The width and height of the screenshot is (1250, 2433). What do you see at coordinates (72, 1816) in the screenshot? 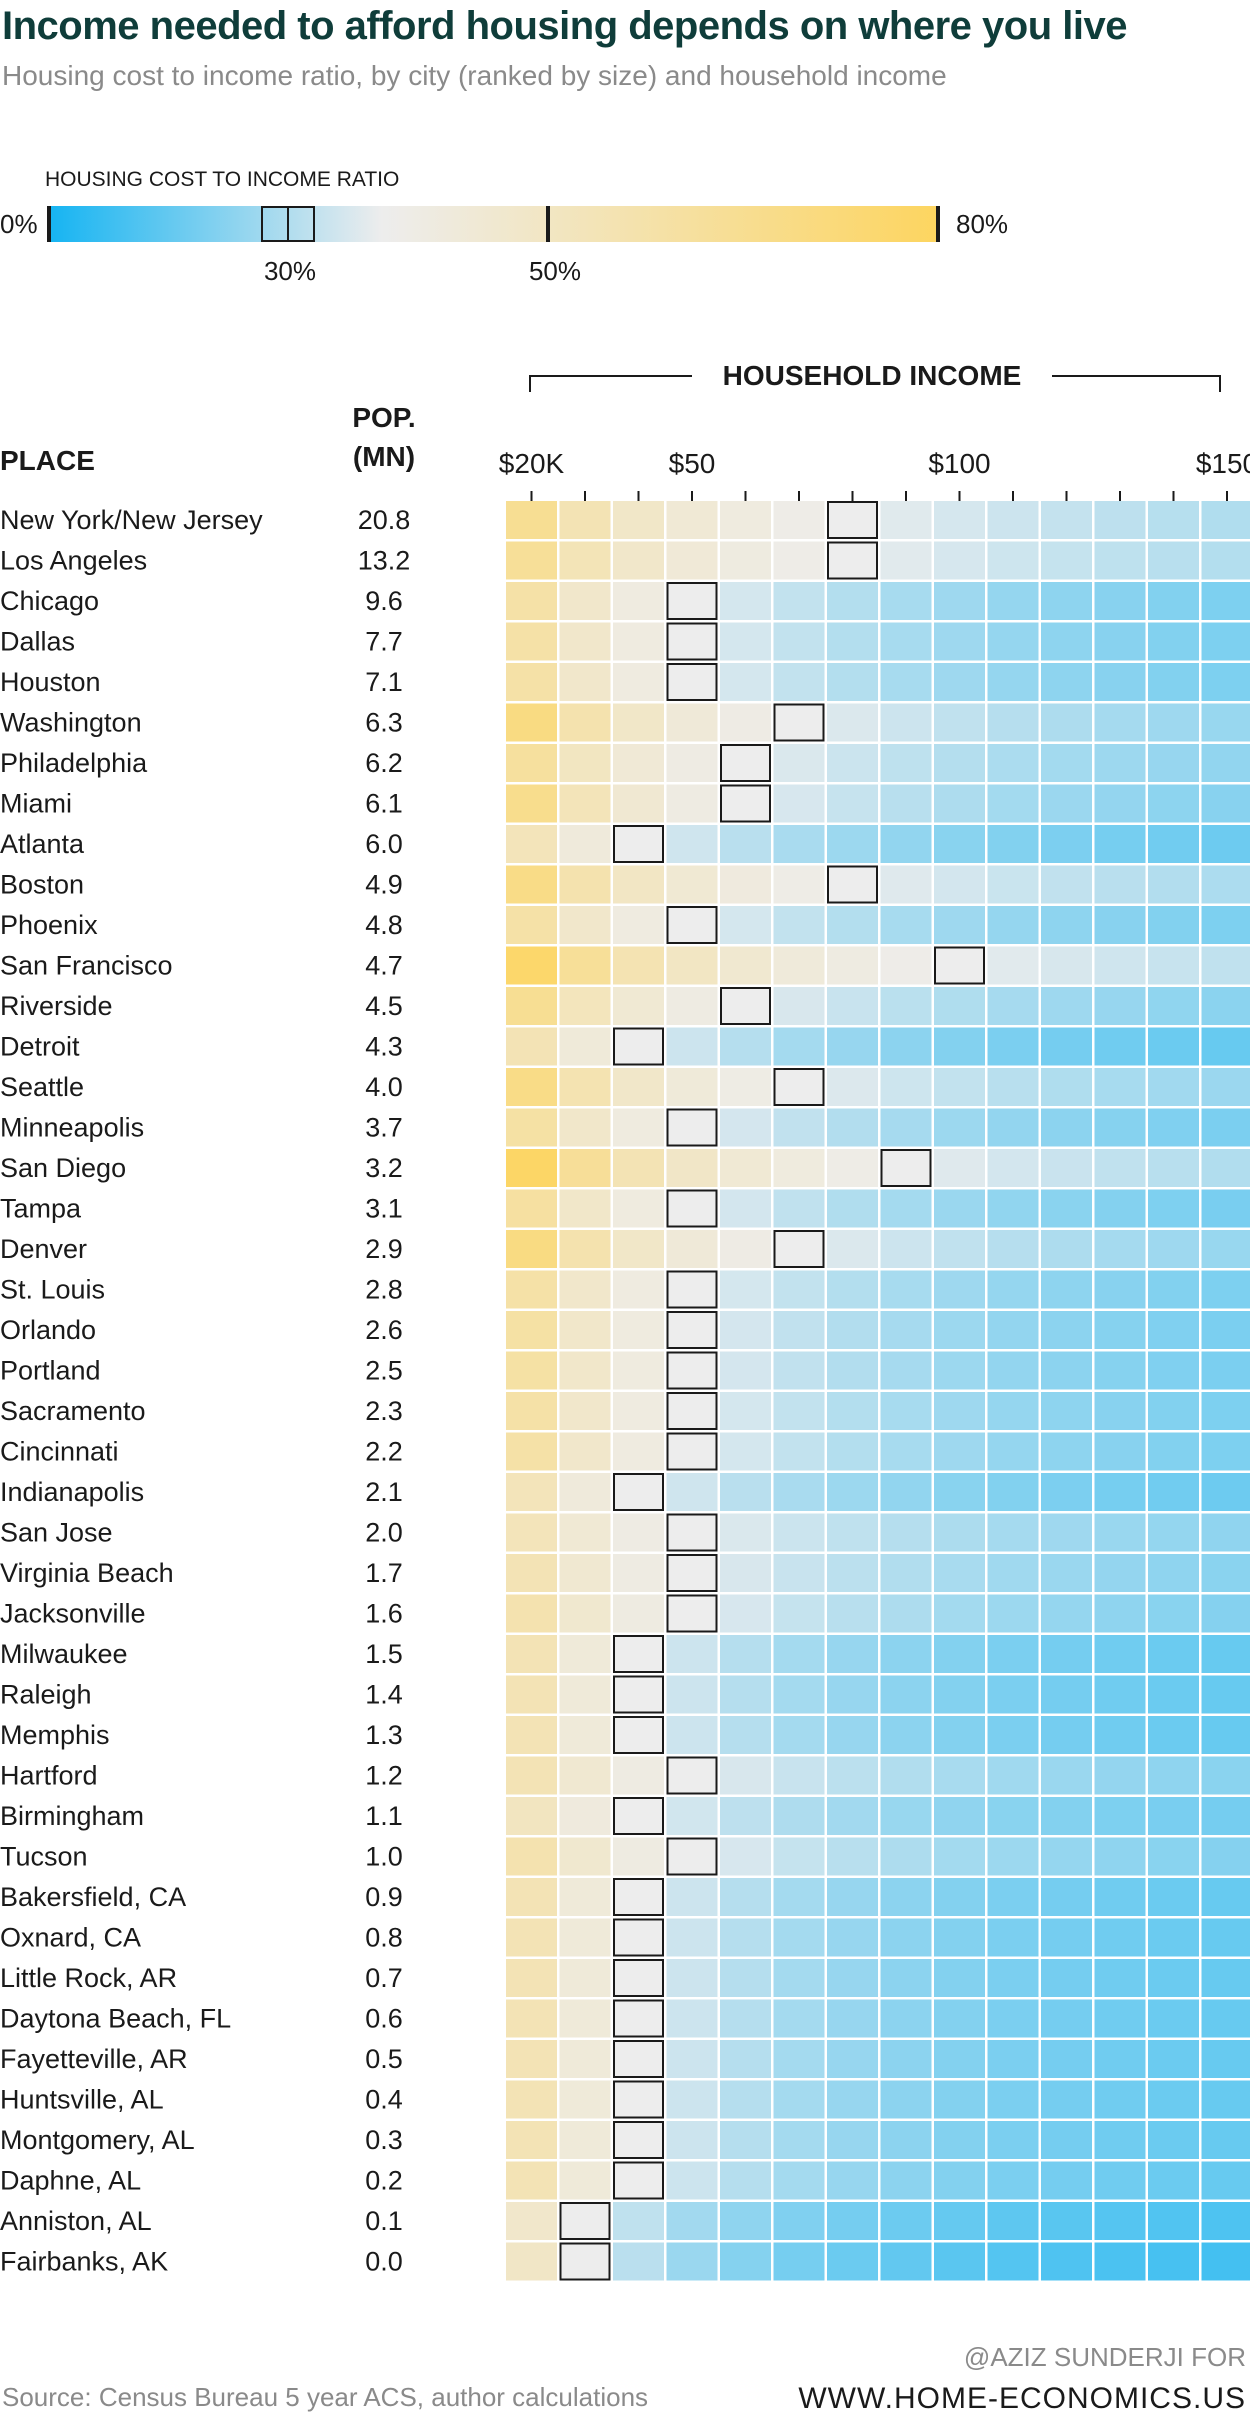
I see `place-label: Birmingham` at bounding box center [72, 1816].